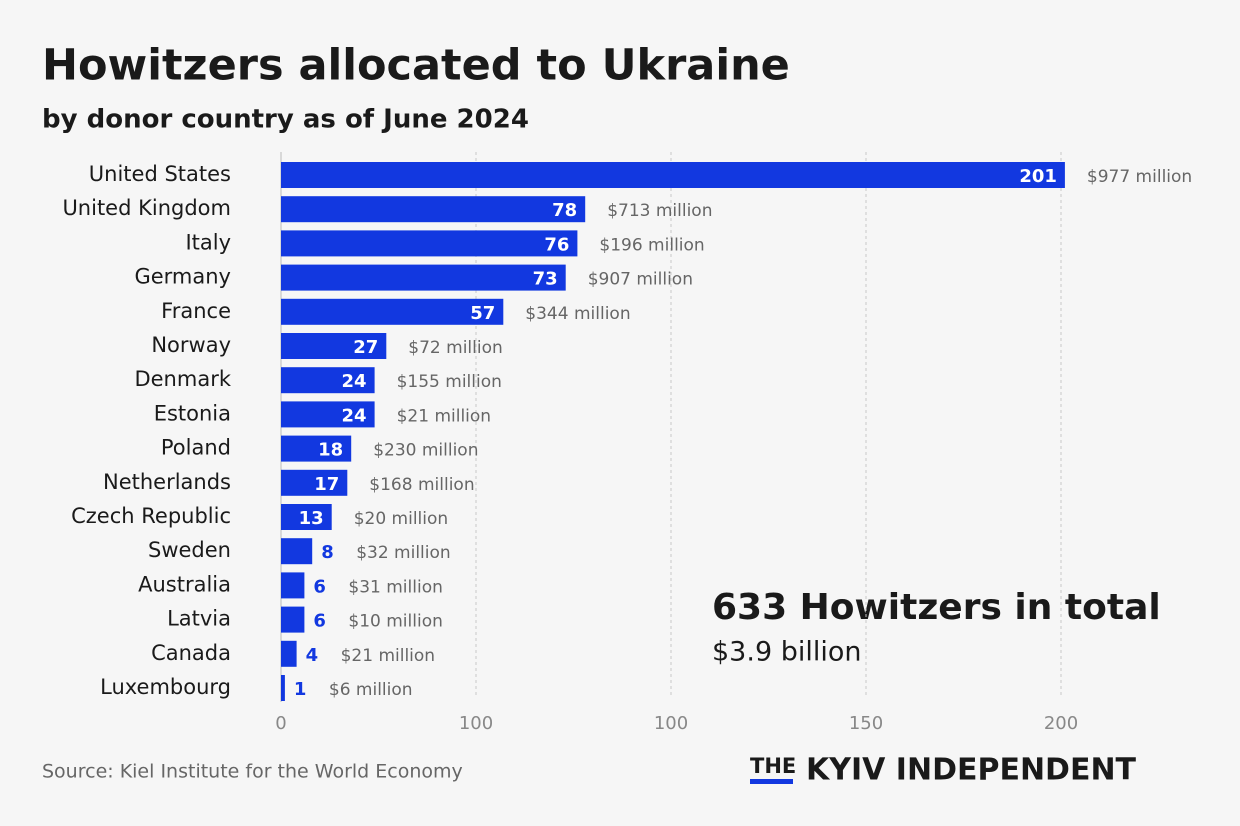 Image resolution: width=1240 pixels, height=826 pixels. I want to click on y-tick-label: Poland, so click(196, 448).